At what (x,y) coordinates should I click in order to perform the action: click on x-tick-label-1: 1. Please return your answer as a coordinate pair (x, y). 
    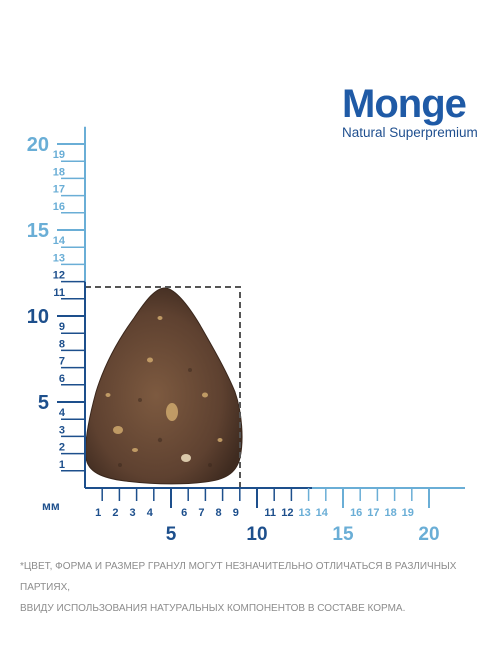
    Looking at the image, I should click on (98, 513).